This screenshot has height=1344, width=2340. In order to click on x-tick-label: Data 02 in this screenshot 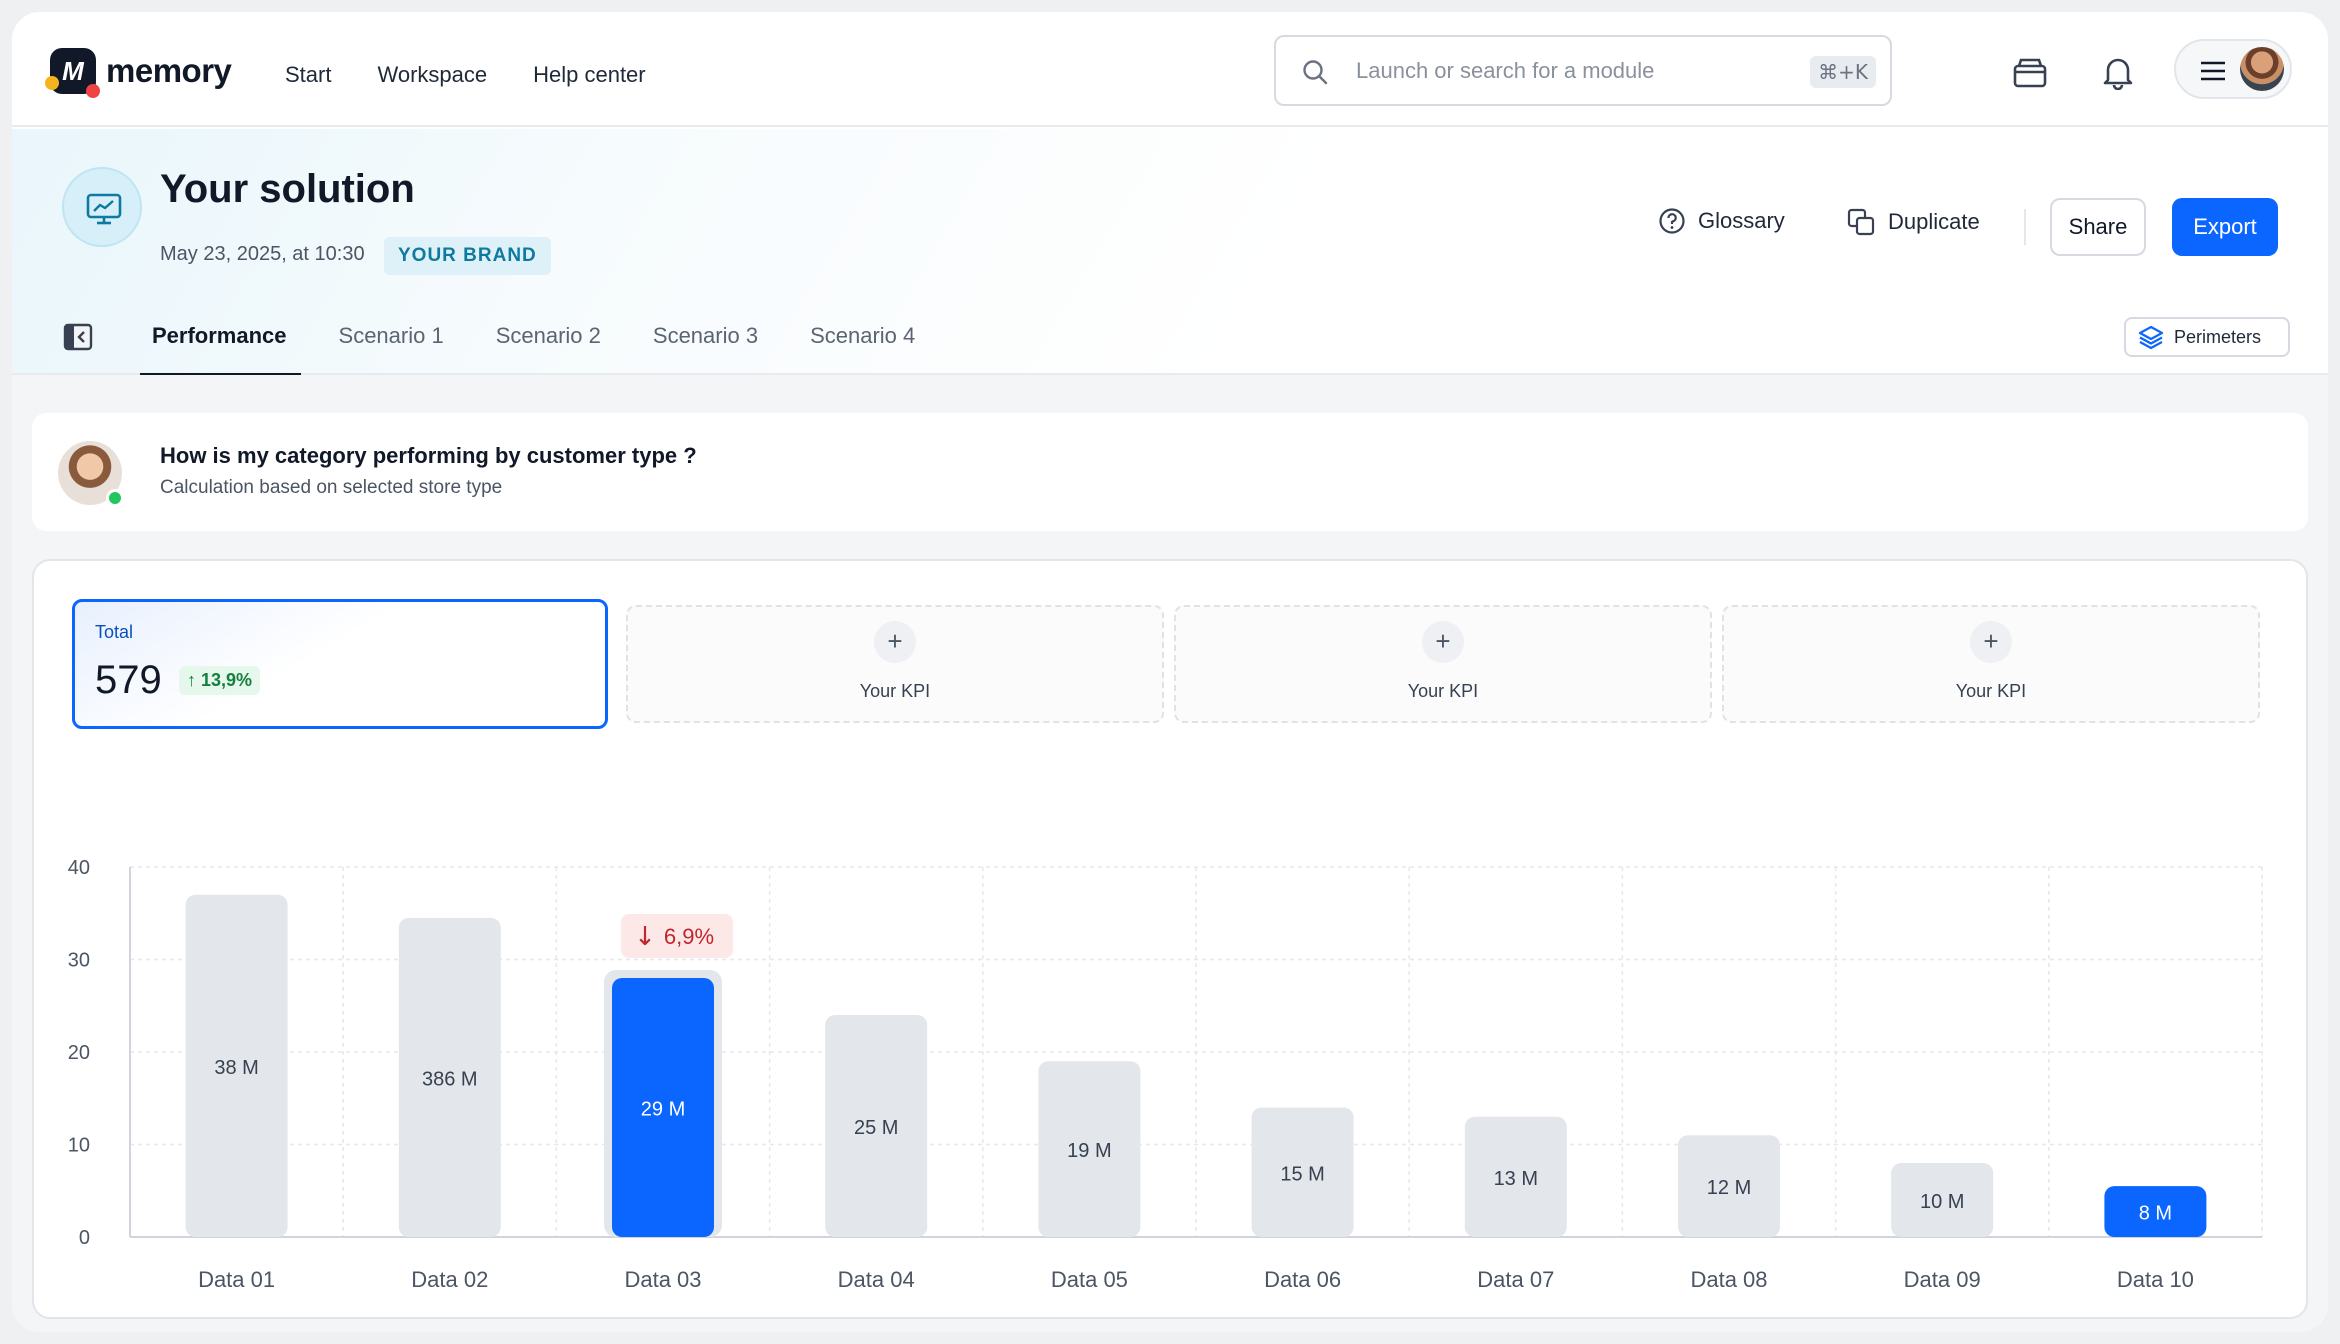, I will do `click(449, 1279)`.